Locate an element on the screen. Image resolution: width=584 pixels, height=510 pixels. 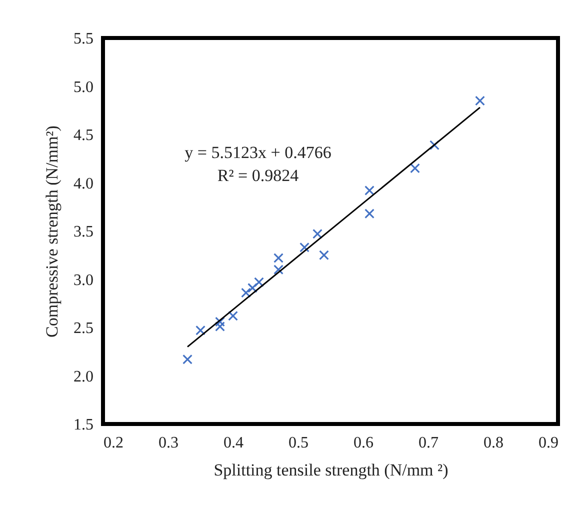
y-tick-label: 2.0 is located at coordinates (84, 377).